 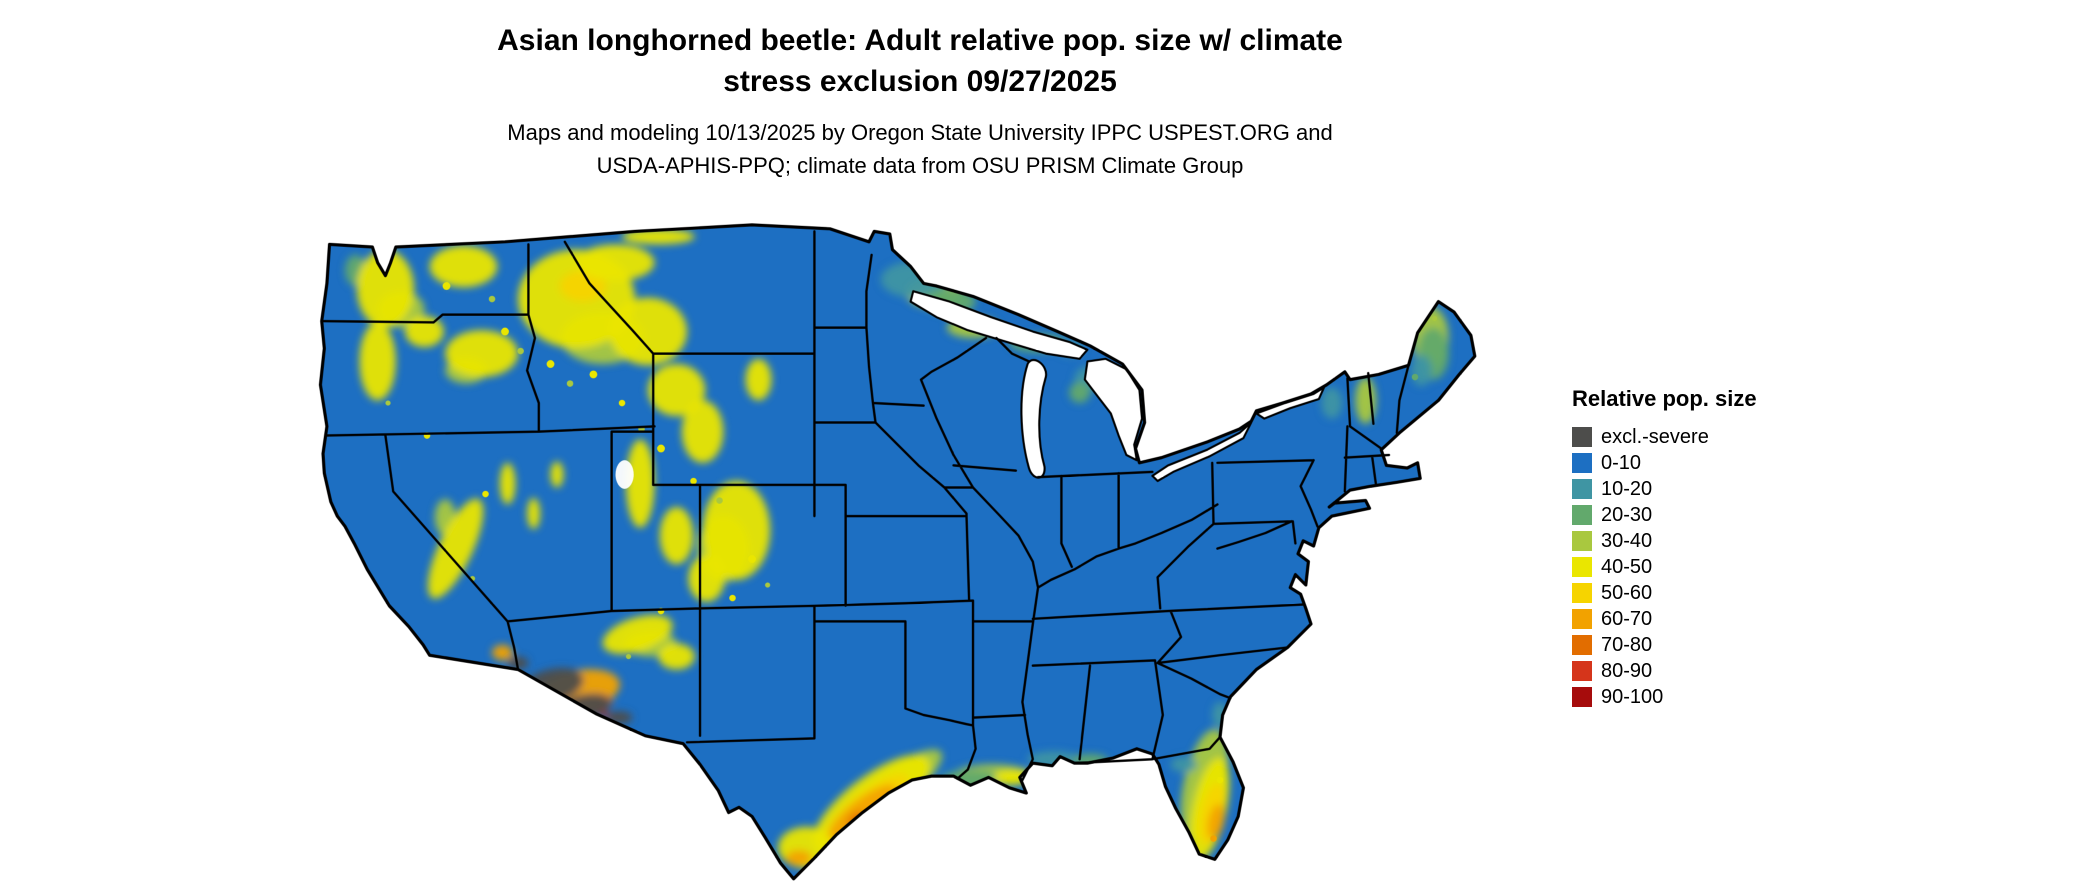 What do you see at coordinates (1202, 452) in the screenshot?
I see `lake-erie` at bounding box center [1202, 452].